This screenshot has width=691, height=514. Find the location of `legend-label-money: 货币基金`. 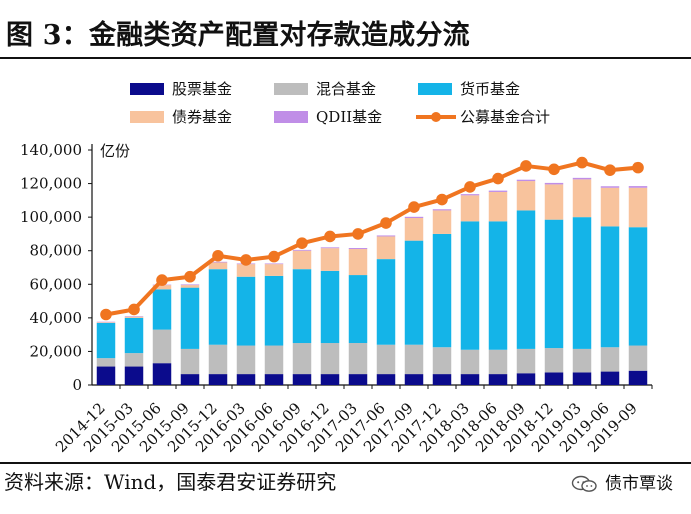

legend-label-money: 货币基金 is located at coordinates (490, 89).